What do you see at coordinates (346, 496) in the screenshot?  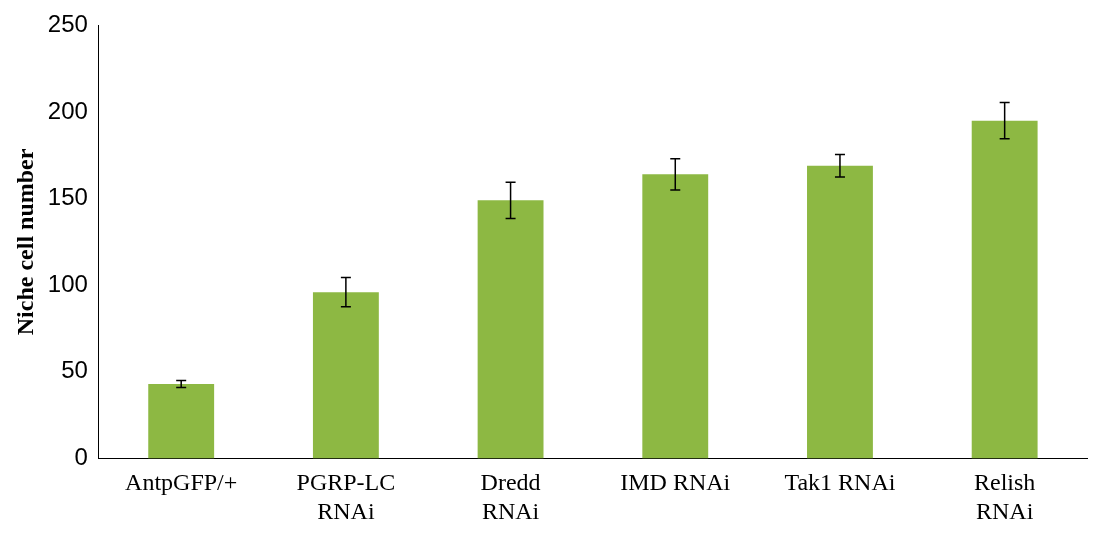 I see `x-tick-label: PGRP-LC RNAi` at bounding box center [346, 496].